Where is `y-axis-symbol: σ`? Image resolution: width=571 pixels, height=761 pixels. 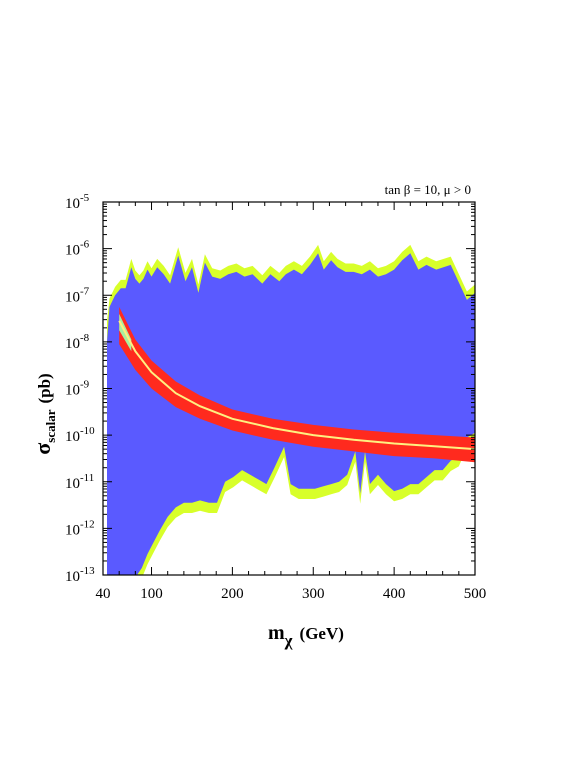
y-axis-symbol: σ is located at coordinates (42, 449).